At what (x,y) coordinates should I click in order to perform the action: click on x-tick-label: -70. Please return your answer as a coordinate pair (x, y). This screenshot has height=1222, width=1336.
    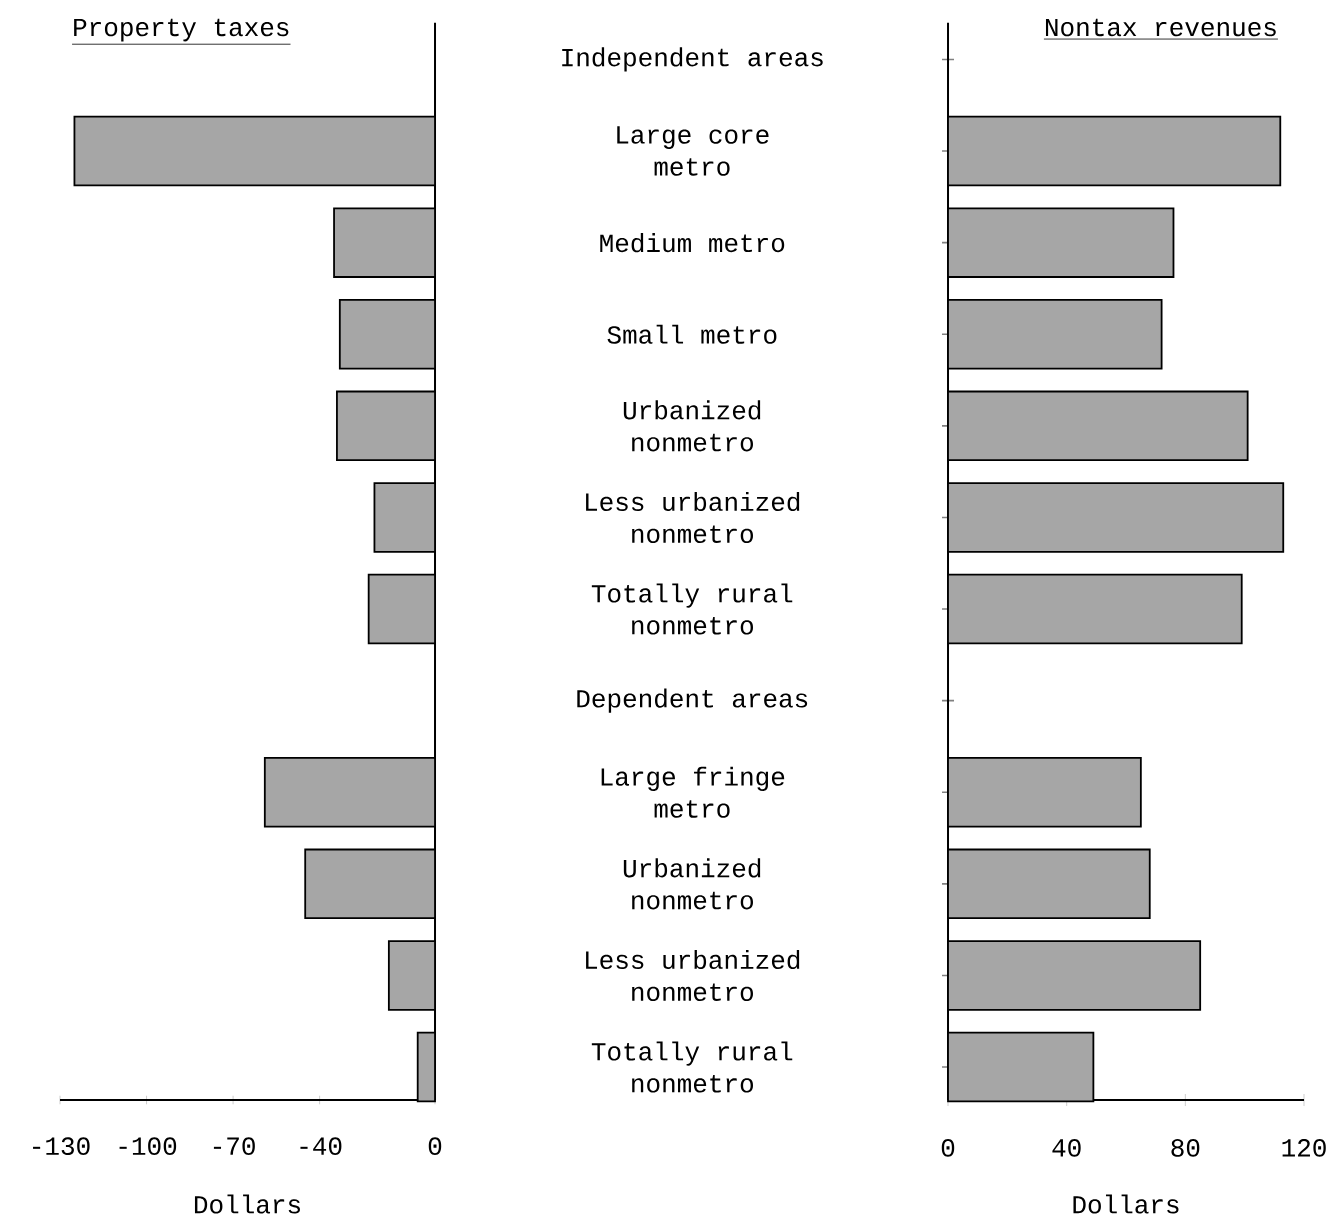
    Looking at the image, I should click on (234, 1146).